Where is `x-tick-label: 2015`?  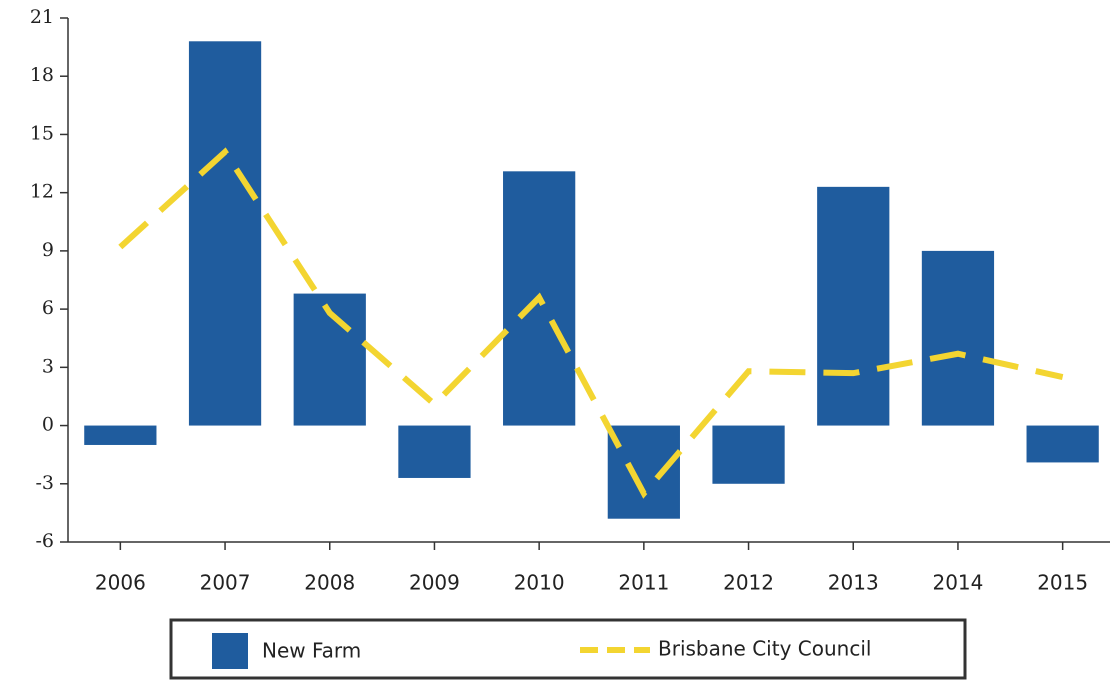 x-tick-label: 2015 is located at coordinates (1062, 583).